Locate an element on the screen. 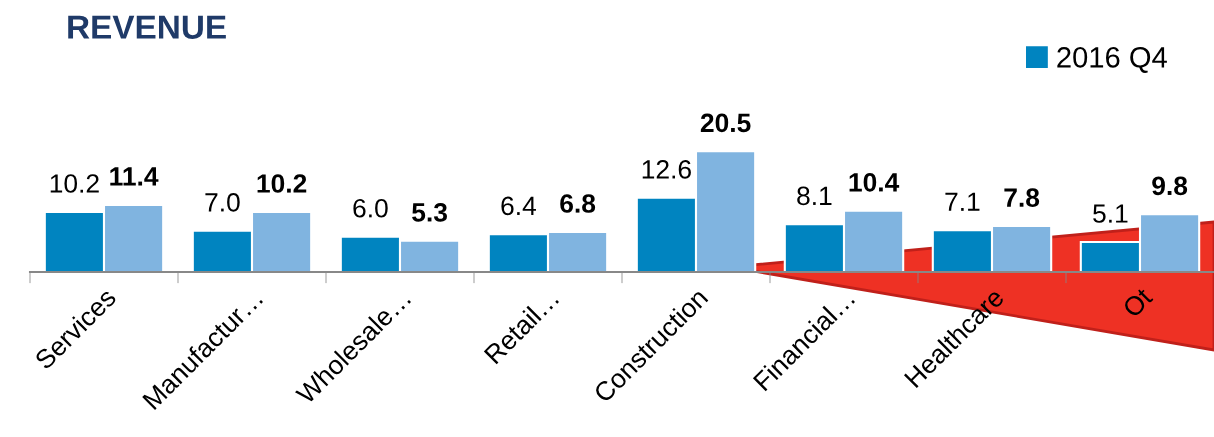  data-label: 7.0 is located at coordinates (222, 202).